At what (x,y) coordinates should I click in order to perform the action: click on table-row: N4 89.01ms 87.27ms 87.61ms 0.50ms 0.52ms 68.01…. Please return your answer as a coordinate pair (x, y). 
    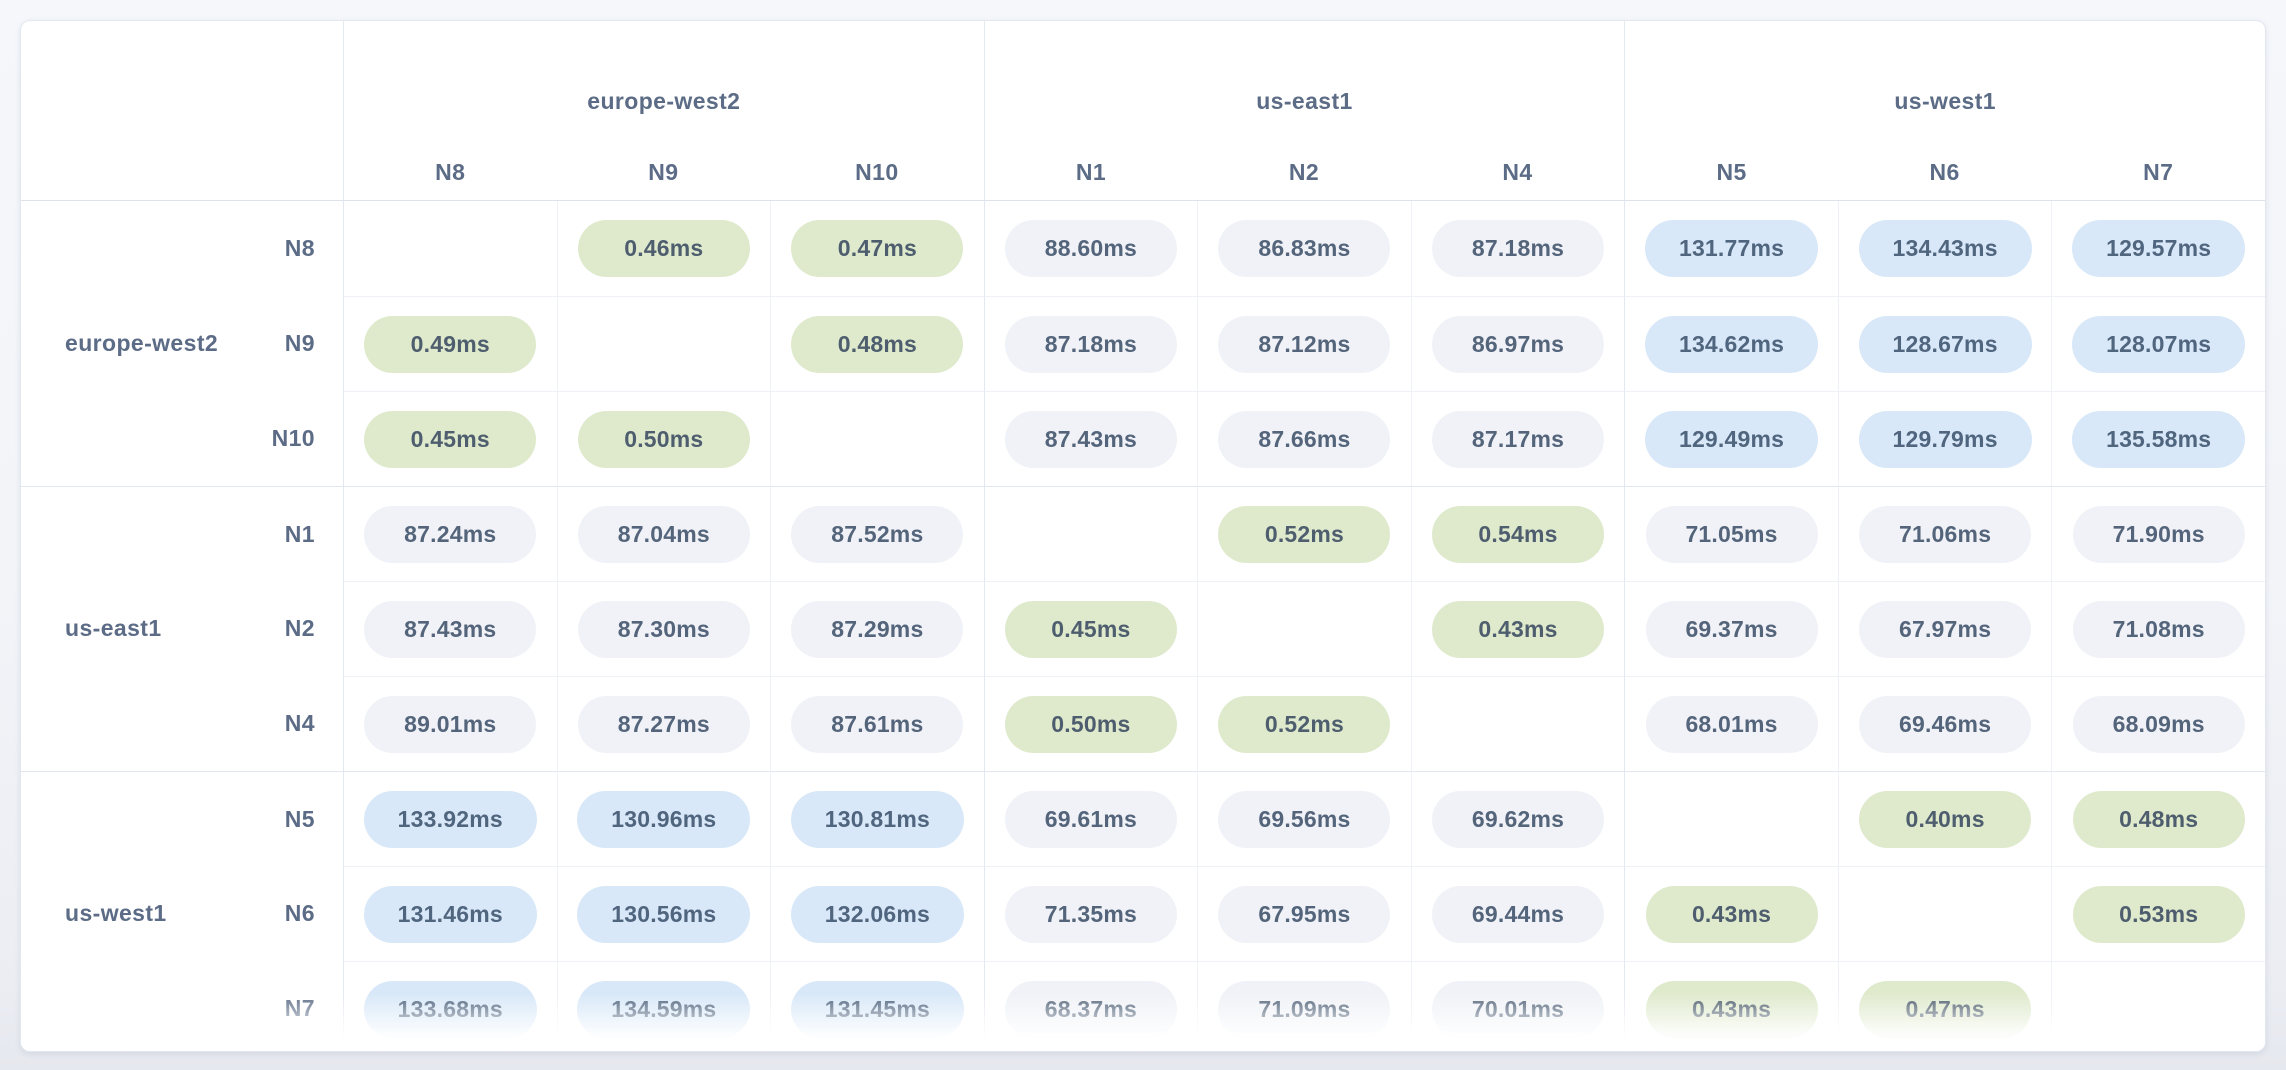
    Looking at the image, I should click on (1143, 723).